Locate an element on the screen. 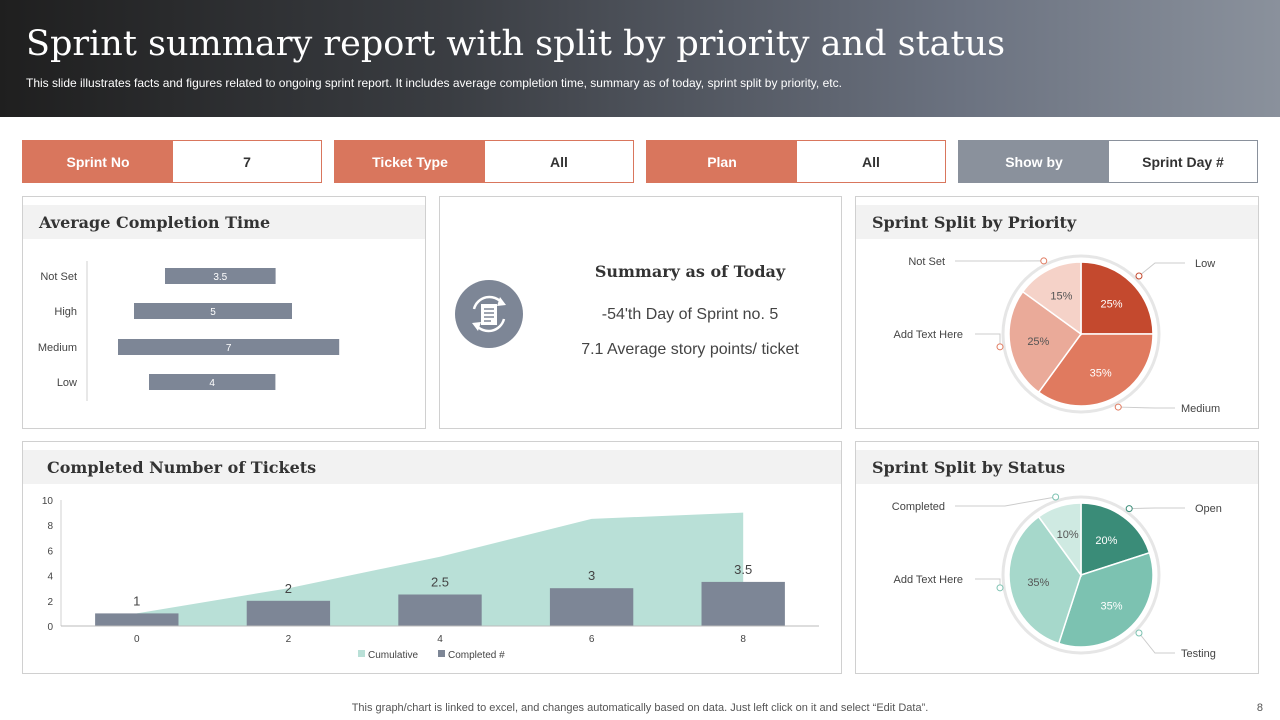 This screenshot has width=1280, height=720. legend-swatch-cumulative is located at coordinates (361, 653).